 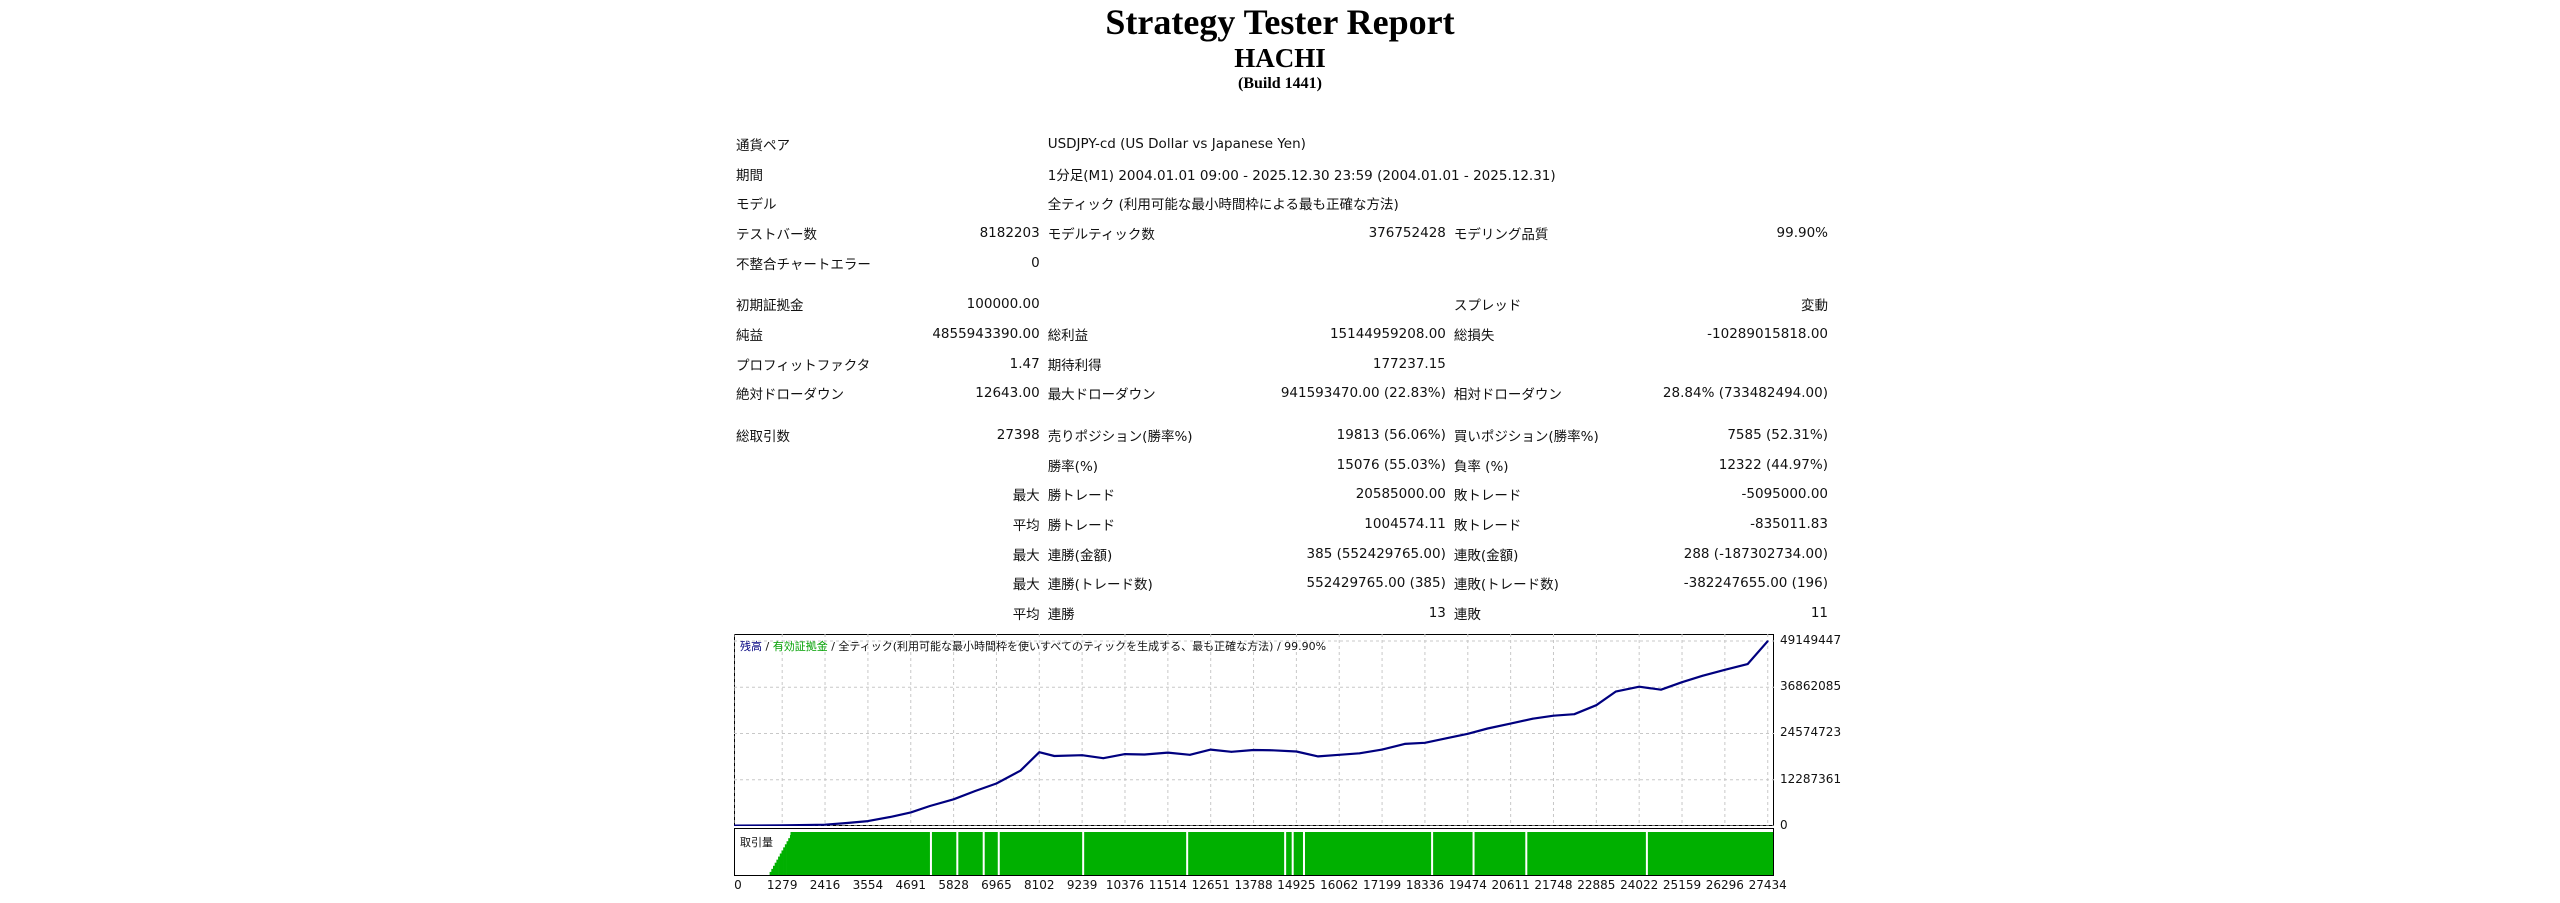 I want to click on x-tick-label: 16062, so click(x=1339, y=885).